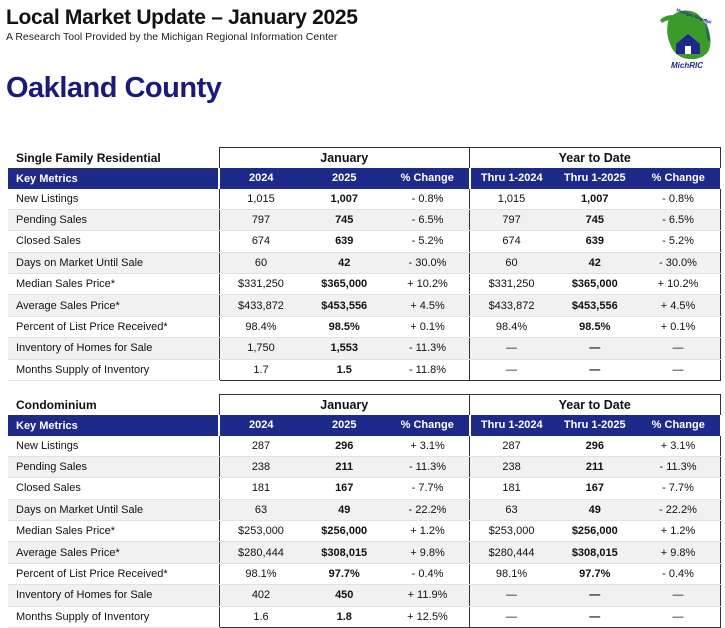  Describe the element at coordinates (364, 405) in the screenshot. I see `group-header-row: Condominium January Year to Date` at that location.